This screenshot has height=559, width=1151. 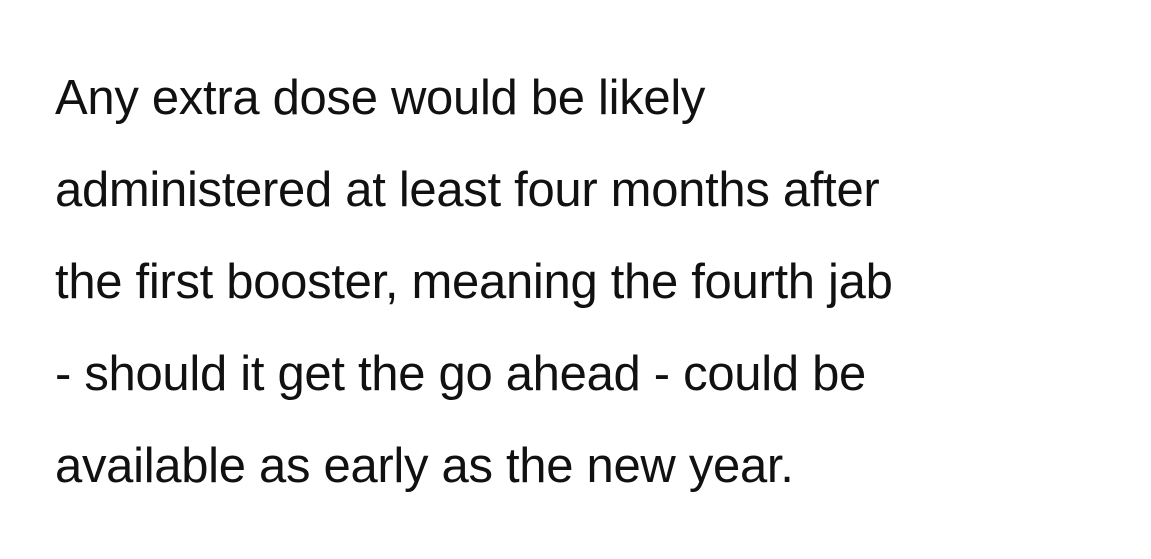 What do you see at coordinates (380, 98) in the screenshot?
I see `paragraph-line-1: Any extra dose would be likely` at bounding box center [380, 98].